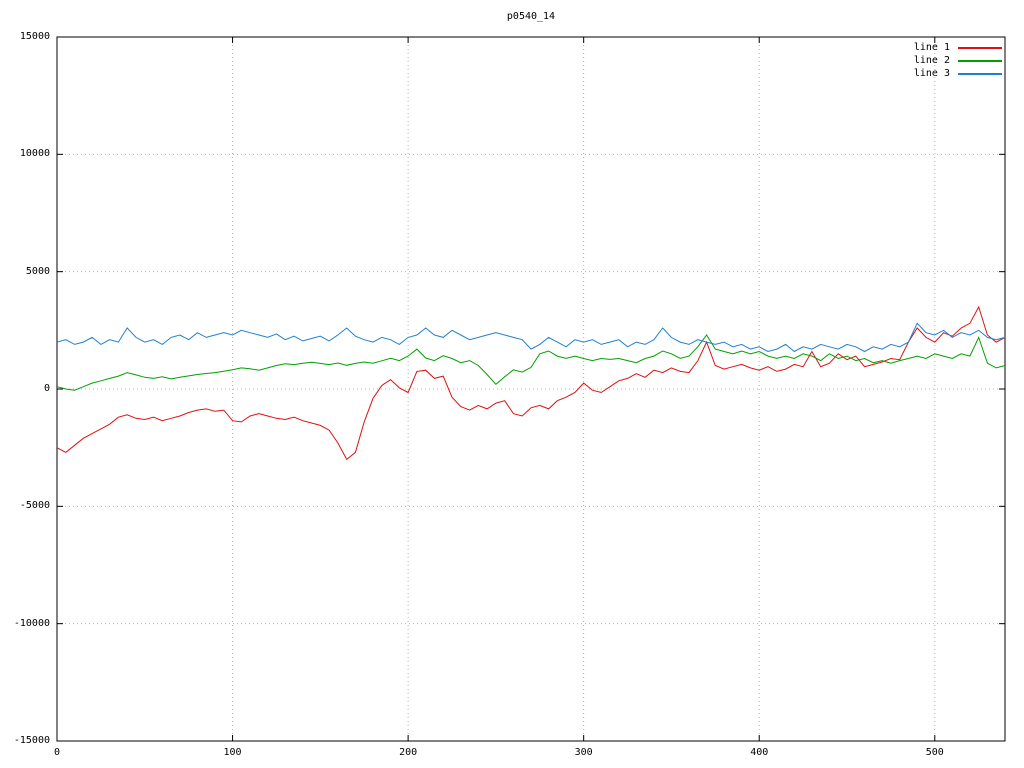 This screenshot has height=768, width=1024. What do you see at coordinates (31, 740) in the screenshot?
I see `y-tick-label: -15000` at bounding box center [31, 740].